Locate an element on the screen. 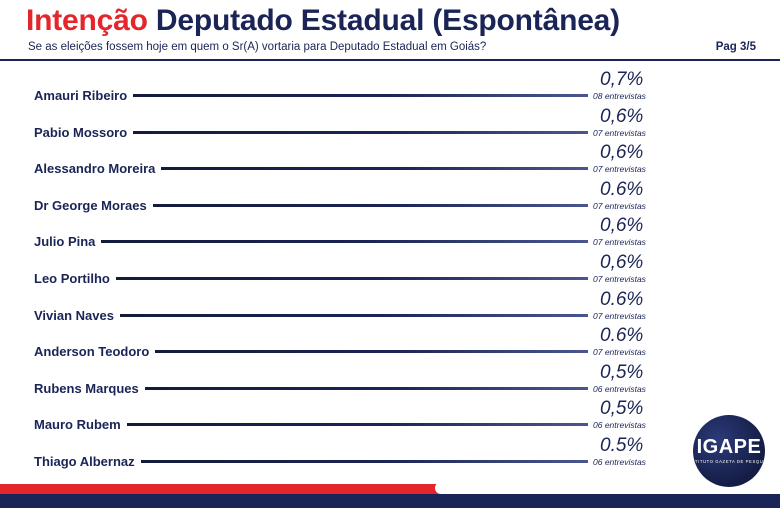 This screenshot has height=508, width=780. chart-row: Leo Portilho 0,6% 07 entrevistas is located at coordinates (390, 269).